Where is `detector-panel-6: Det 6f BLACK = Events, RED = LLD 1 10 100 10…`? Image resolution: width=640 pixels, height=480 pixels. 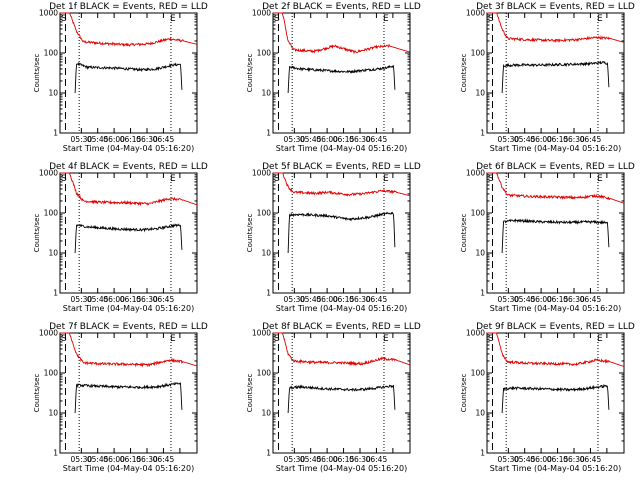
detector-panel-6: Det 6f BLACK = Events, RED = LLD 1 10 100 10… is located at coordinates (547, 237).